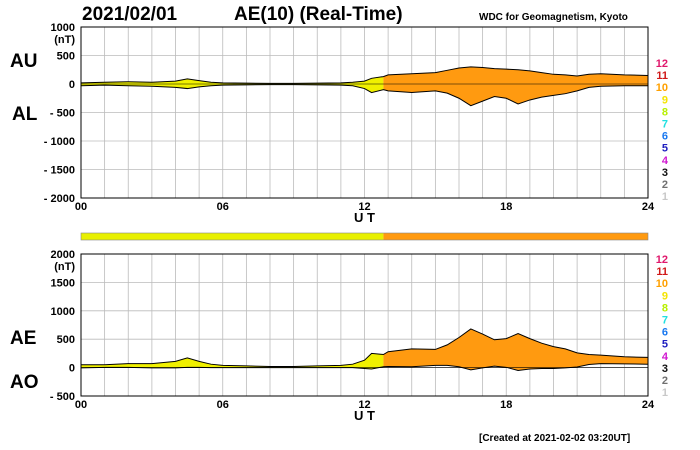  I want to click on au-label: AU, so click(24, 61).